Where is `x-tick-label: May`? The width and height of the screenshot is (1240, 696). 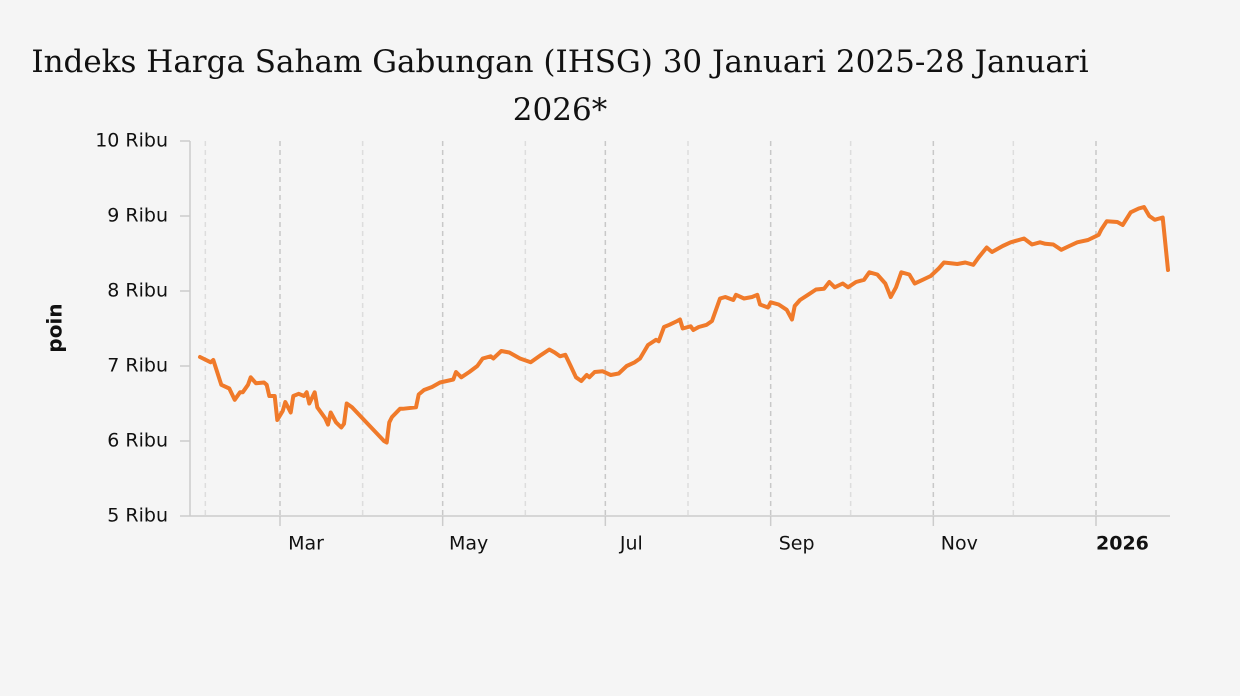
x-tick-label: May is located at coordinates (468, 544).